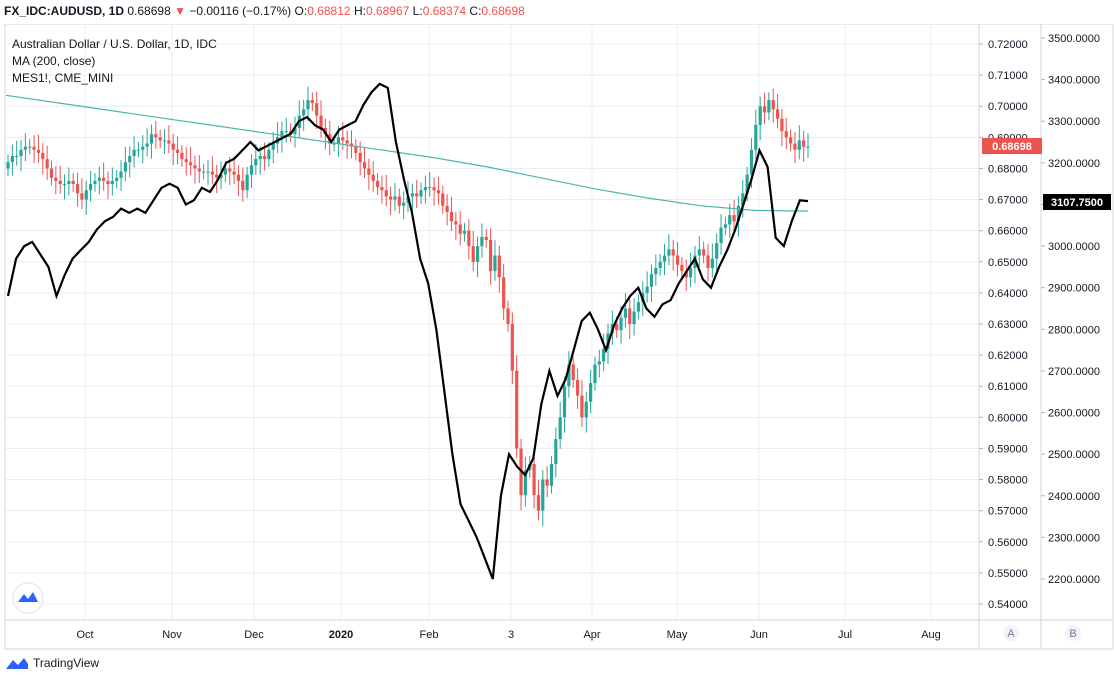 The height and width of the screenshot is (679, 1114). Describe the element at coordinates (172, 635) in the screenshot. I see `time-tick-label: Nov` at that location.